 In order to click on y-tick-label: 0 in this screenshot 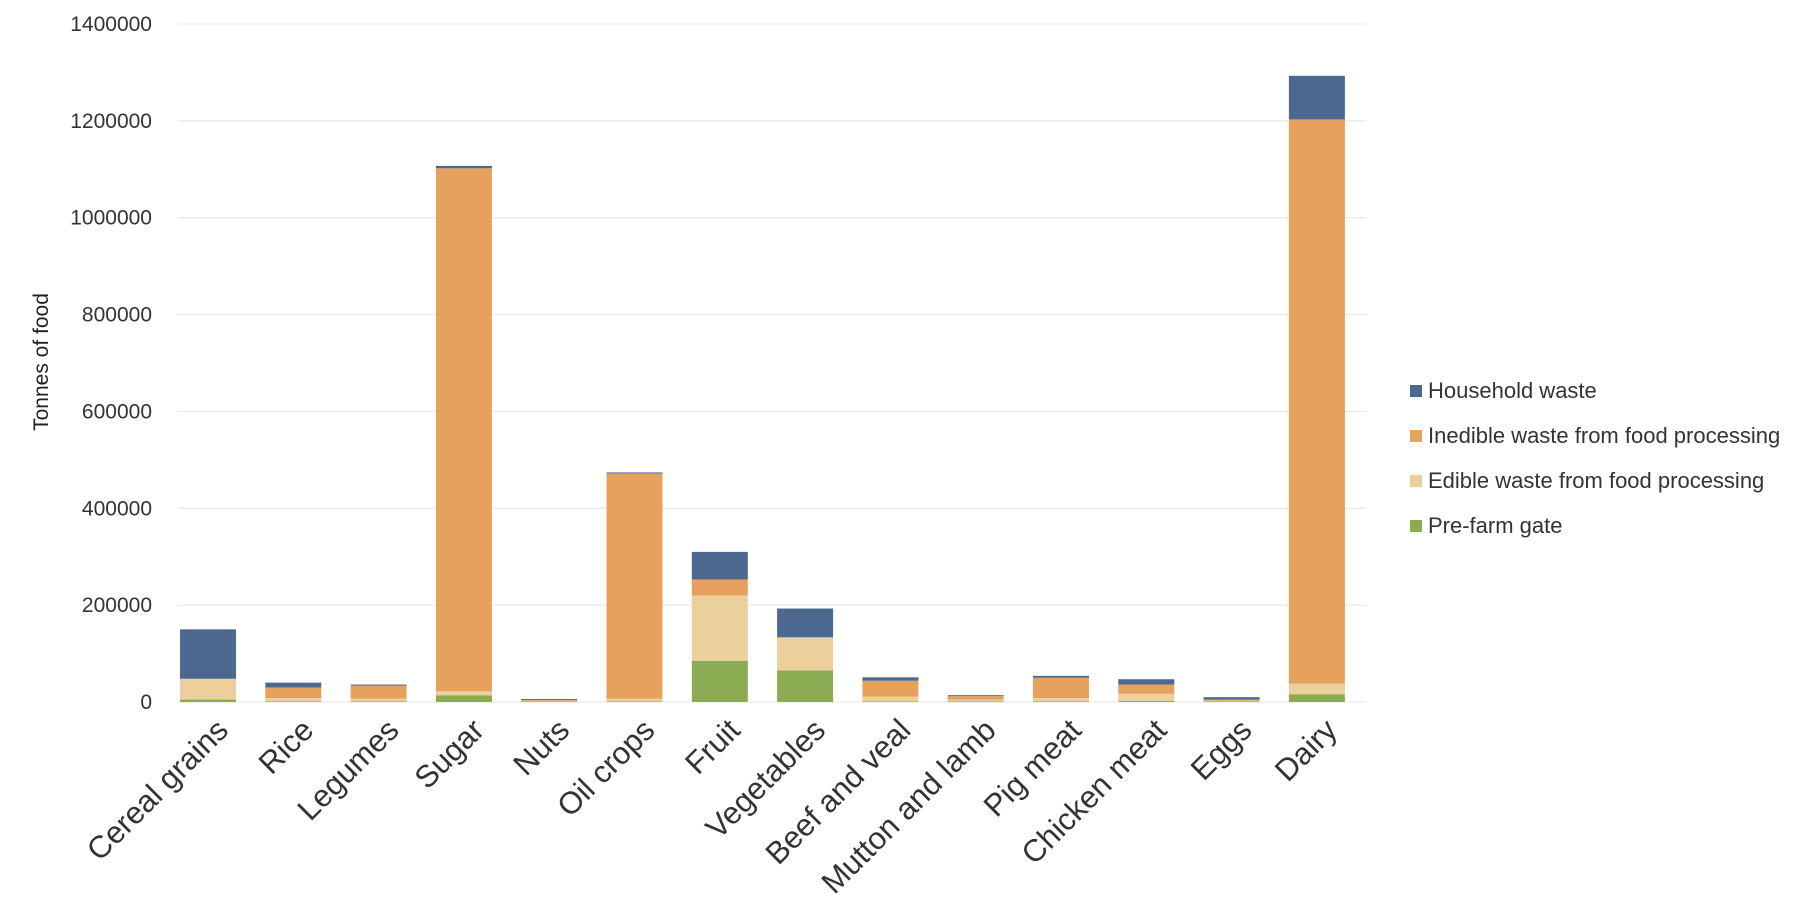, I will do `click(146, 702)`.